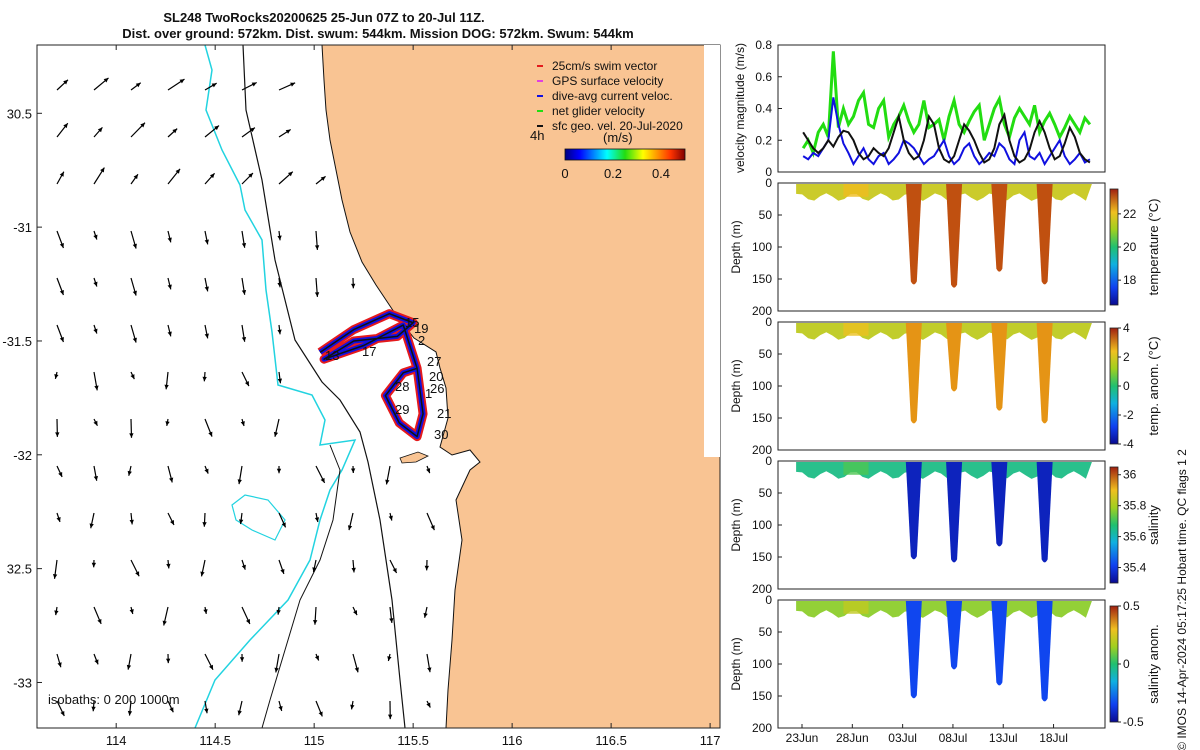  What do you see at coordinates (852, 738) in the screenshot?
I see `time-xtick-label: 28Jun` at bounding box center [852, 738].